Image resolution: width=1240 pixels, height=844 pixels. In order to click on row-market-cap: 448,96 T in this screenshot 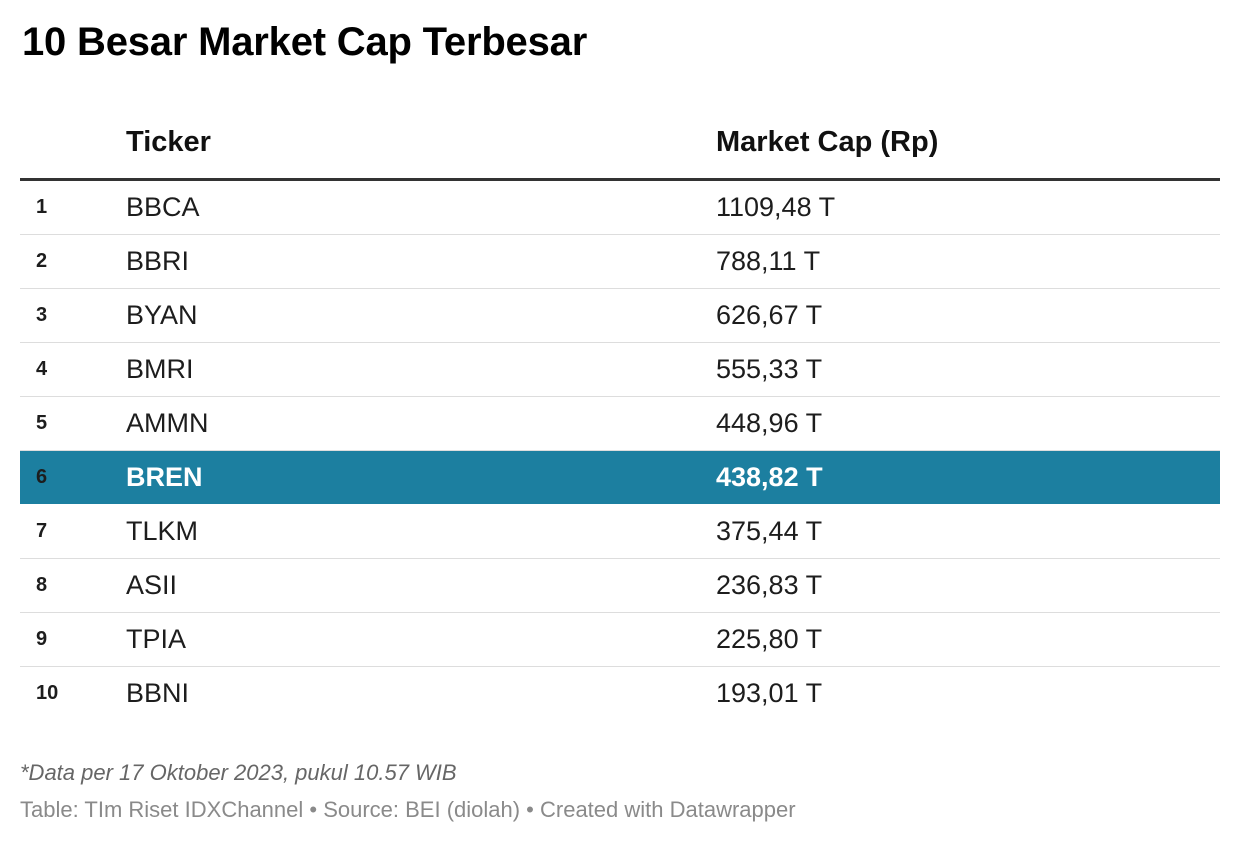, I will do `click(769, 423)`.